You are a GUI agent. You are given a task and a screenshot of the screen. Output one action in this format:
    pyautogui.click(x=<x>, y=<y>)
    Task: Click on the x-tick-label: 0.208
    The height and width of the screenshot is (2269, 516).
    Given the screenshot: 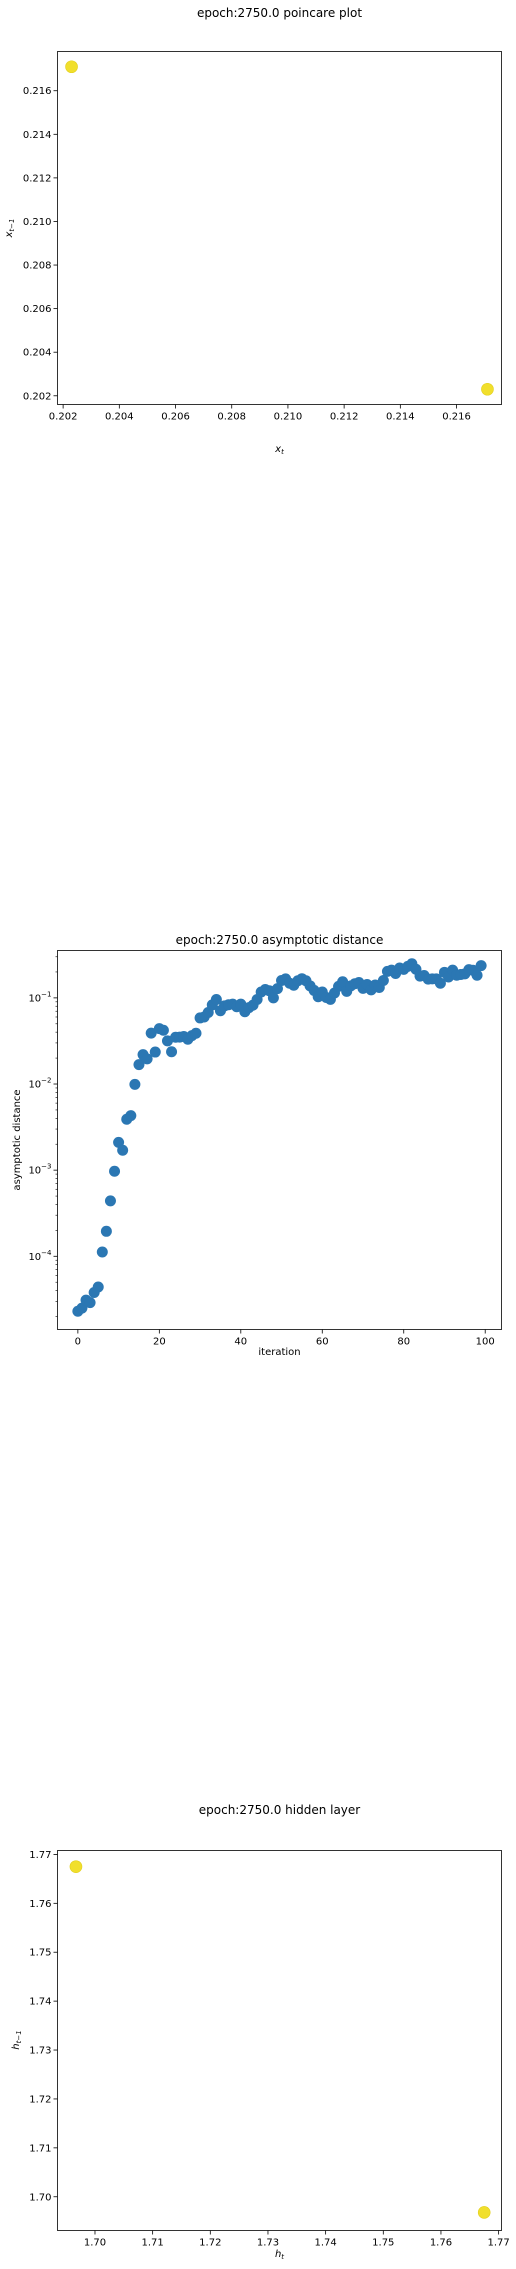 What is the action you would take?
    pyautogui.click(x=231, y=417)
    